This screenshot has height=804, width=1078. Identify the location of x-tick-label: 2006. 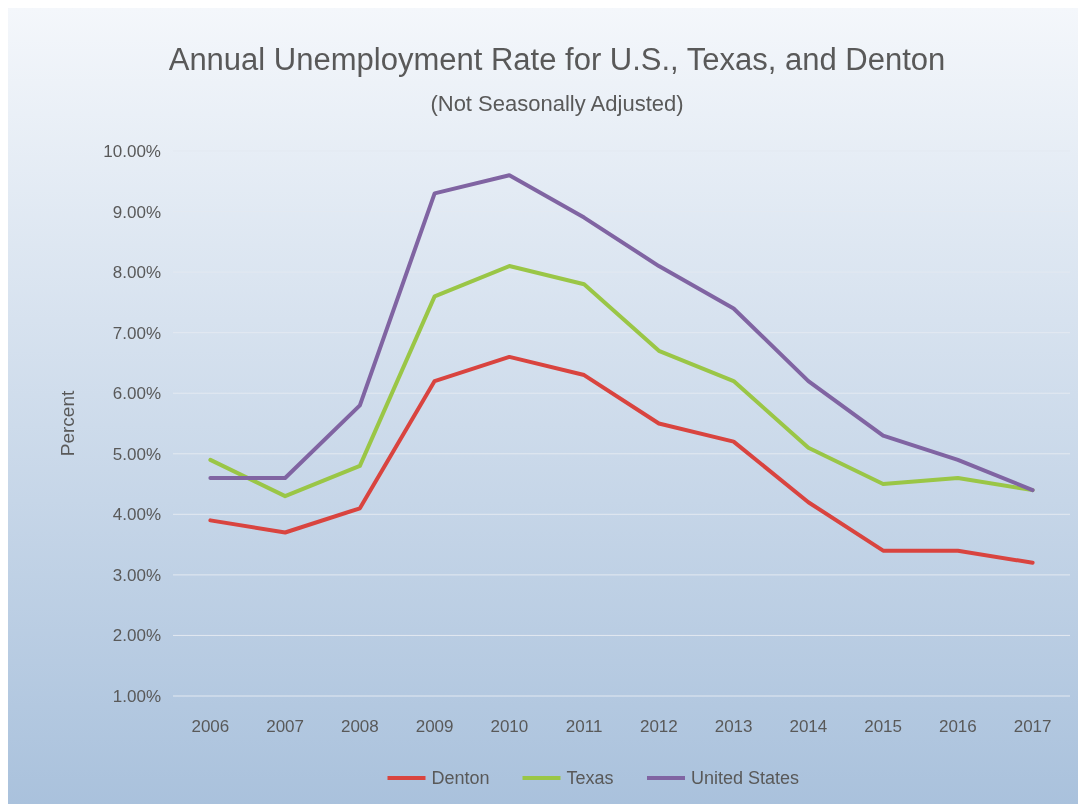
(210, 726).